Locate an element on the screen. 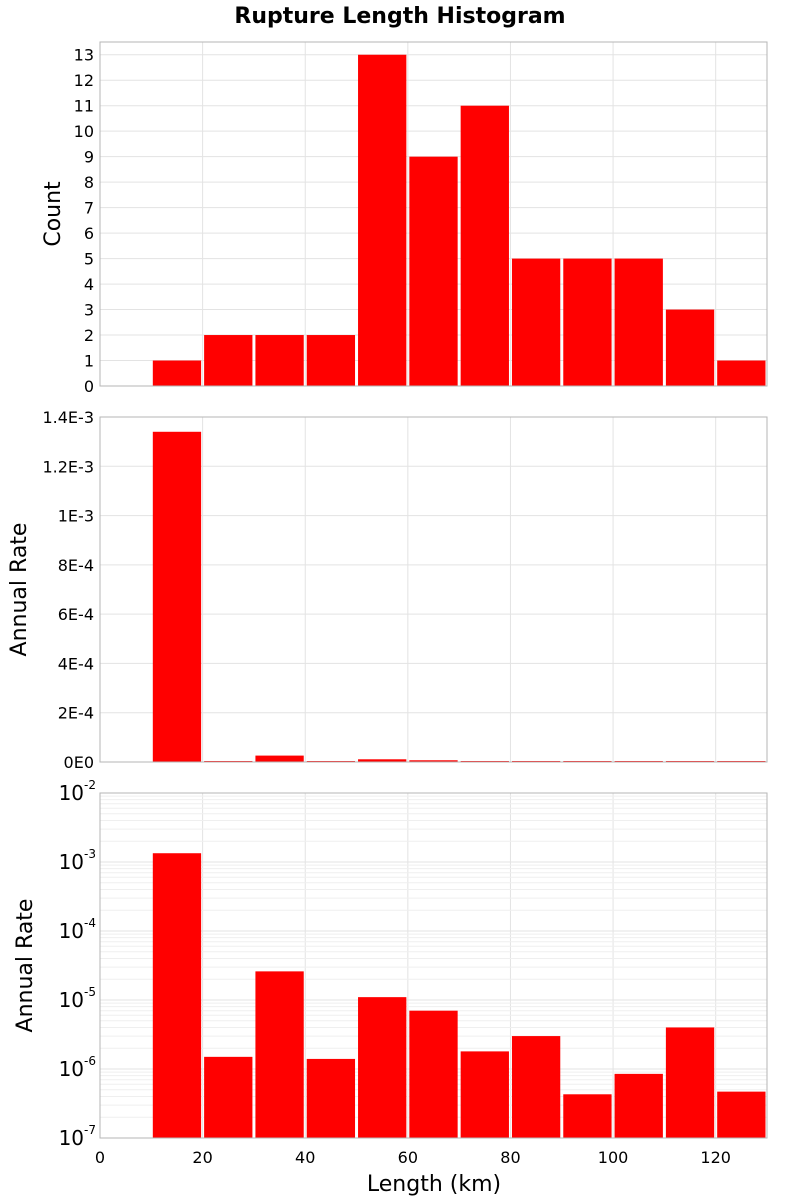 This screenshot has width=800, height=1200. x-tick-label: 40 is located at coordinates (305, 1157).